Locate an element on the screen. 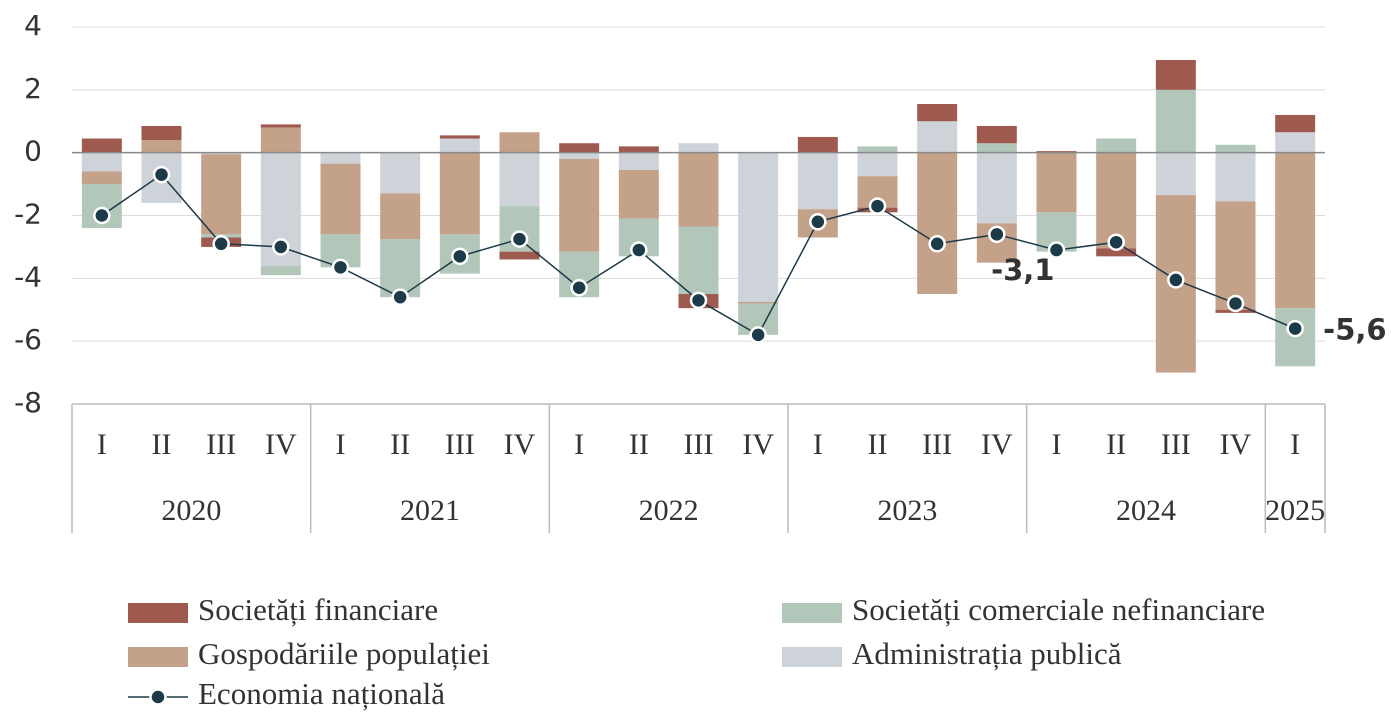 This screenshot has height=714, width=1391. legend-label: Economia națională is located at coordinates (321, 693).